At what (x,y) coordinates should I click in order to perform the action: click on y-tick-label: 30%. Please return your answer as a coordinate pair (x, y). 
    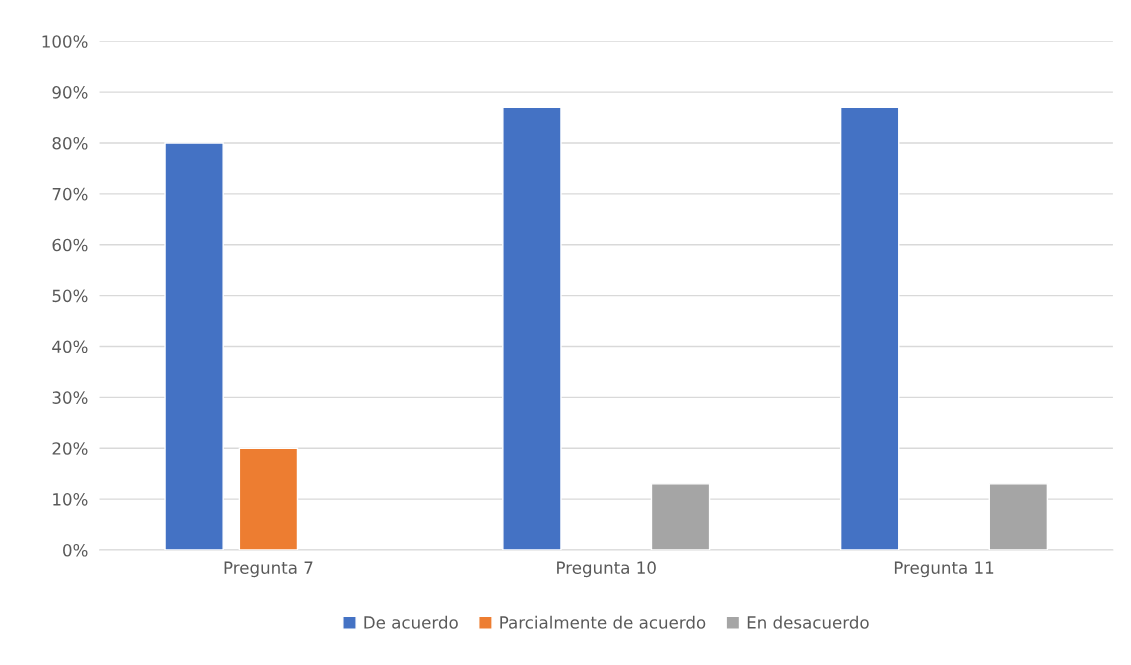
    Looking at the image, I should click on (70, 397).